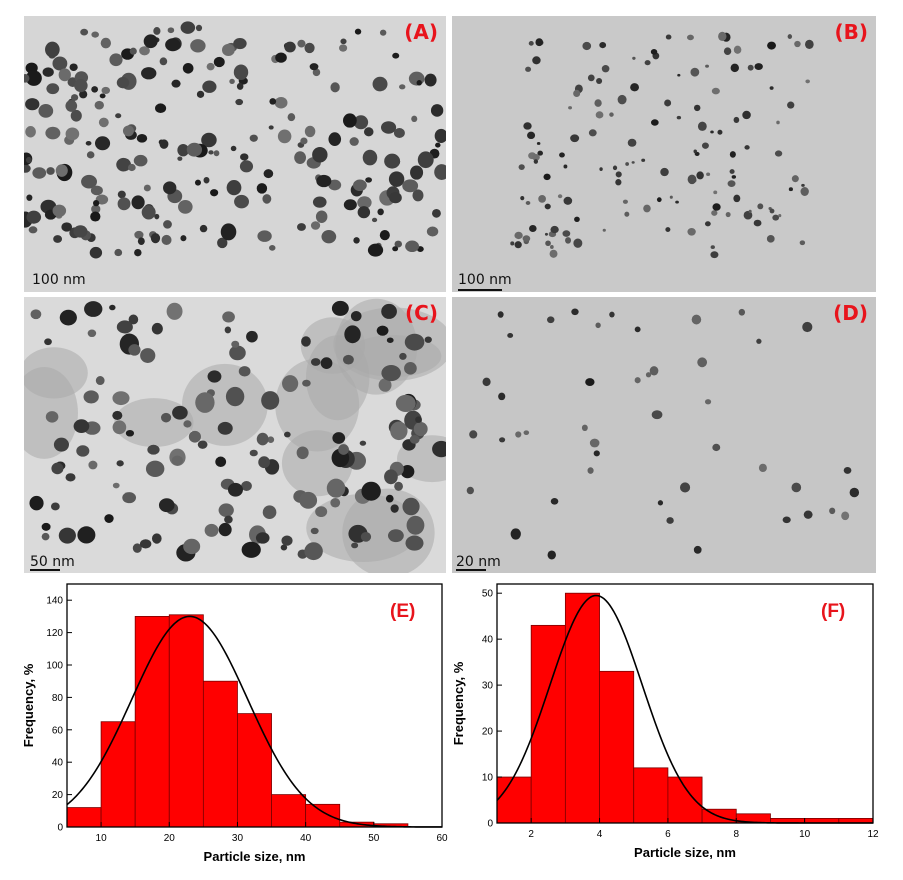  Describe the element at coordinates (59, 280) in the screenshot. I see `scale-text-a: 100 nm` at that location.